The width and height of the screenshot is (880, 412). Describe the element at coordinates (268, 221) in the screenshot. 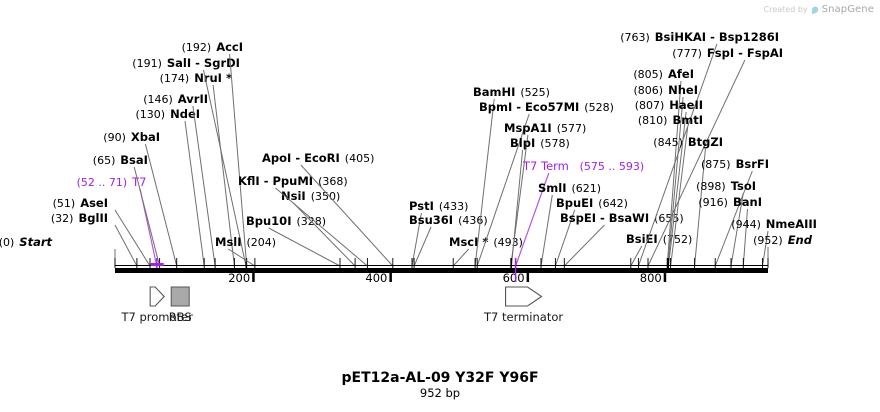

I see `site-name-label: Bpu10I` at that location.